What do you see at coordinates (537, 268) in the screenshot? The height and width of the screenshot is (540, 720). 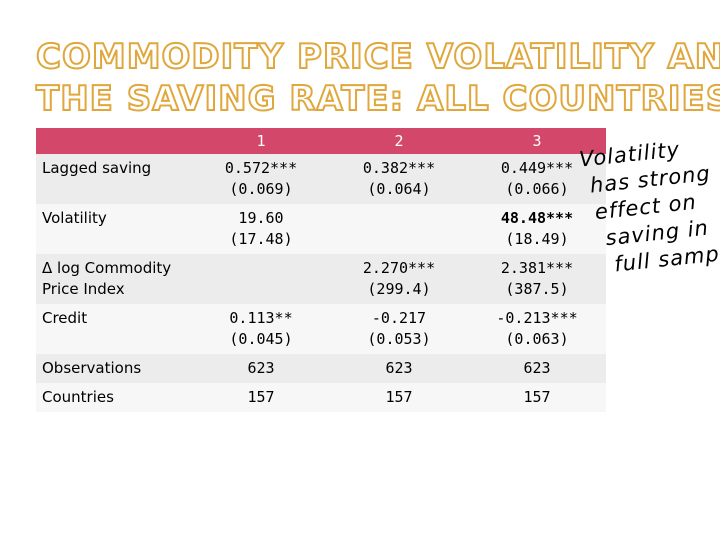 I see `coefficient: 2.381***` at bounding box center [537, 268].